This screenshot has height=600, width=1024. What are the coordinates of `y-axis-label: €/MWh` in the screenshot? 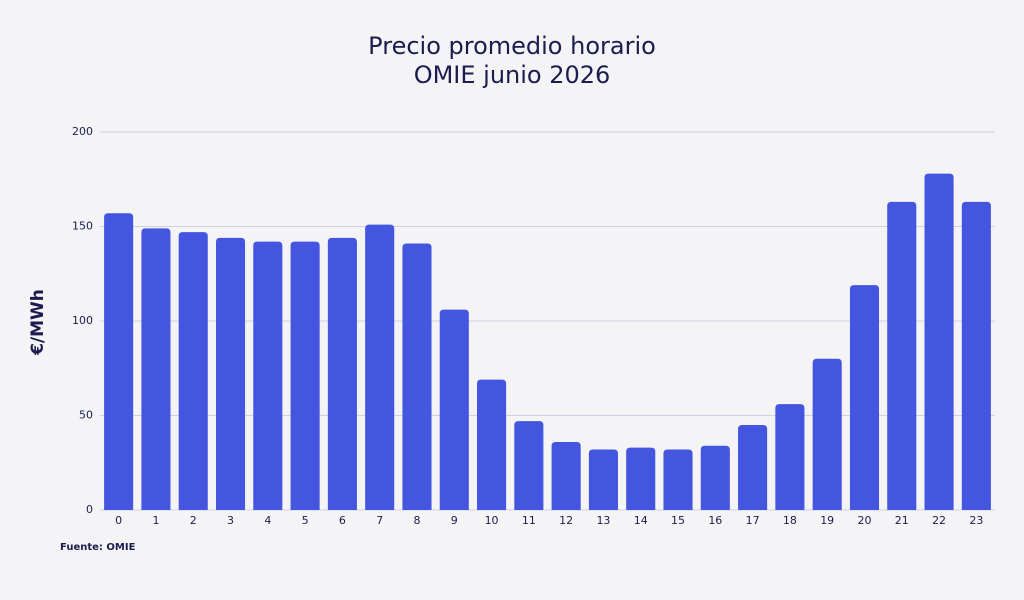 It's located at (38, 322).